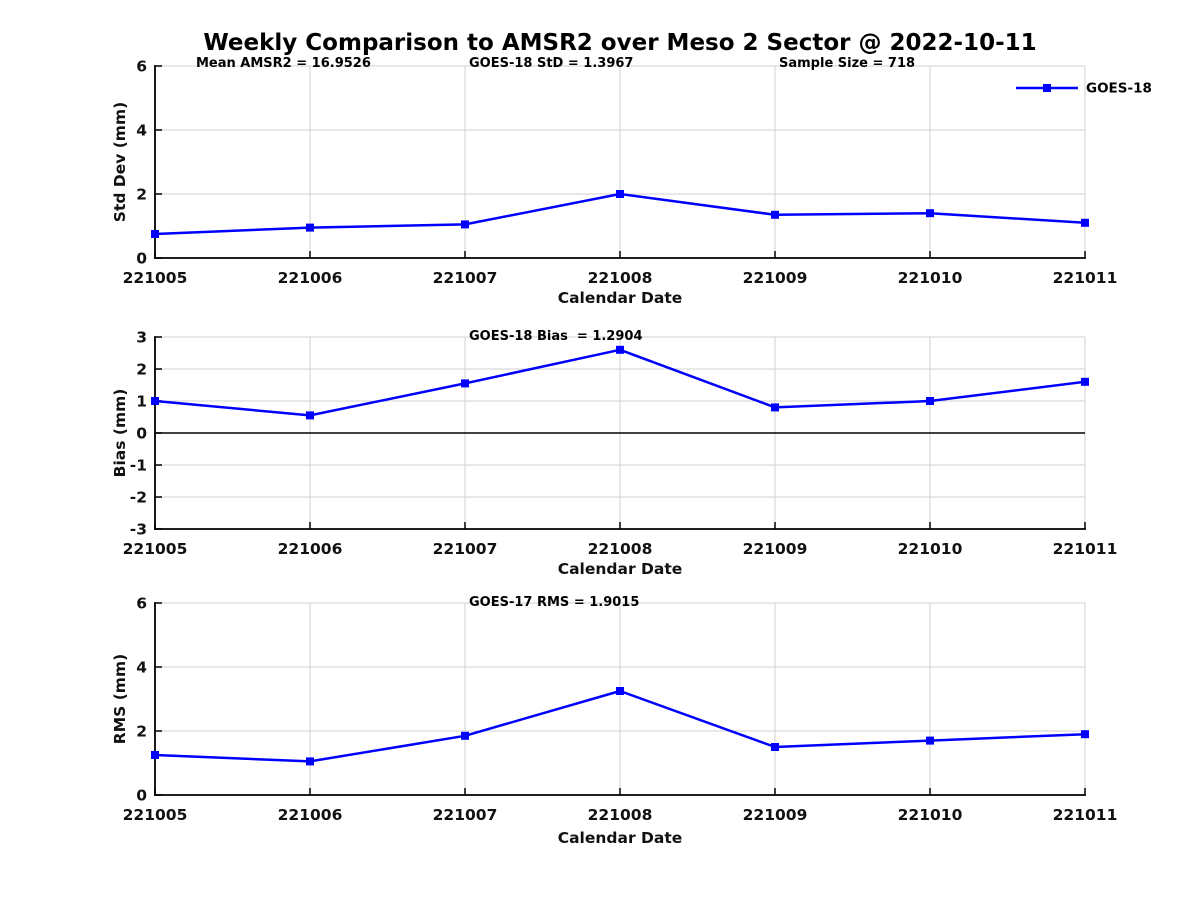 This screenshot has width=1200, height=900. Describe the element at coordinates (120, 162) in the screenshot. I see `y-axis-label-stddev: Std Dev (mm)` at that location.